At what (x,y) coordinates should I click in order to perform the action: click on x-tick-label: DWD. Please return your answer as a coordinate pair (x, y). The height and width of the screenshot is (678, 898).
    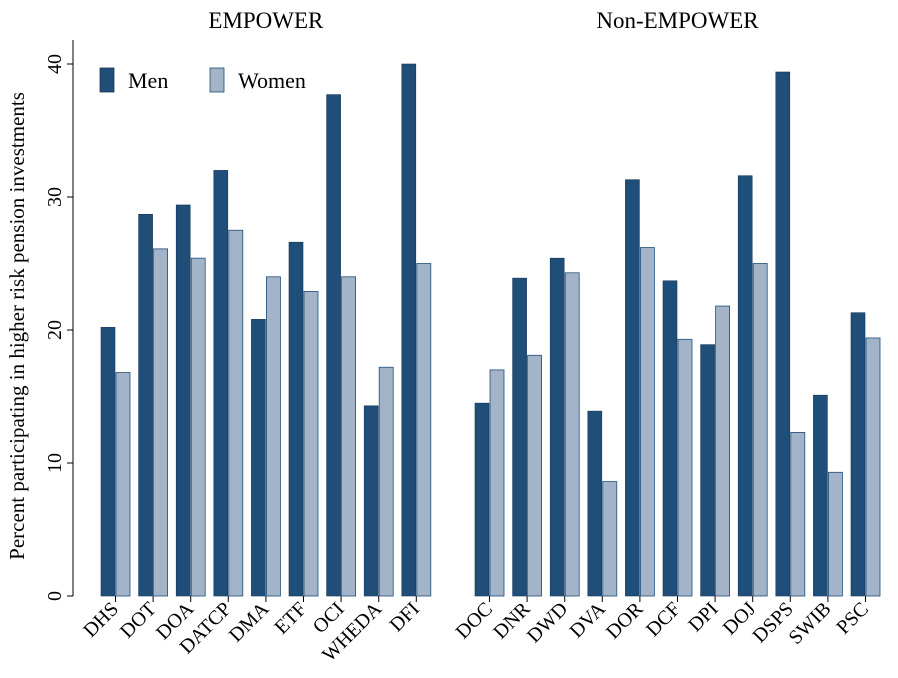
    Looking at the image, I should click on (547, 622).